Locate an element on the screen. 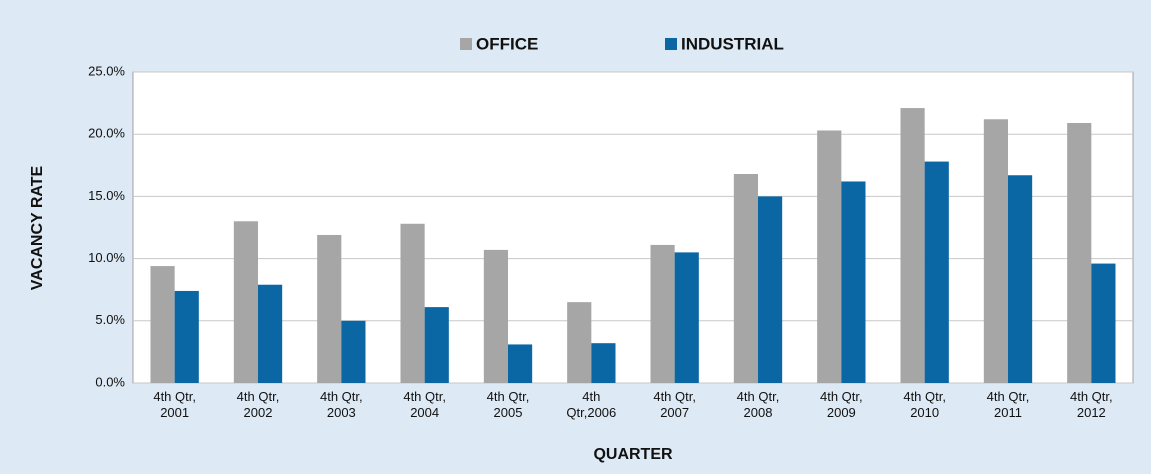 The width and height of the screenshot is (1151, 474). x-axis-title: QUARTER is located at coordinates (633, 454).